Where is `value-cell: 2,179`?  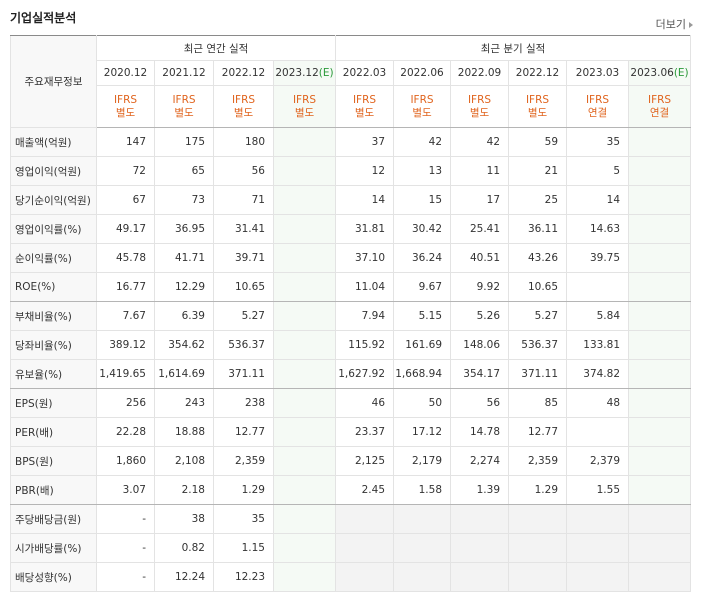
value-cell: 2,179 is located at coordinates (422, 461).